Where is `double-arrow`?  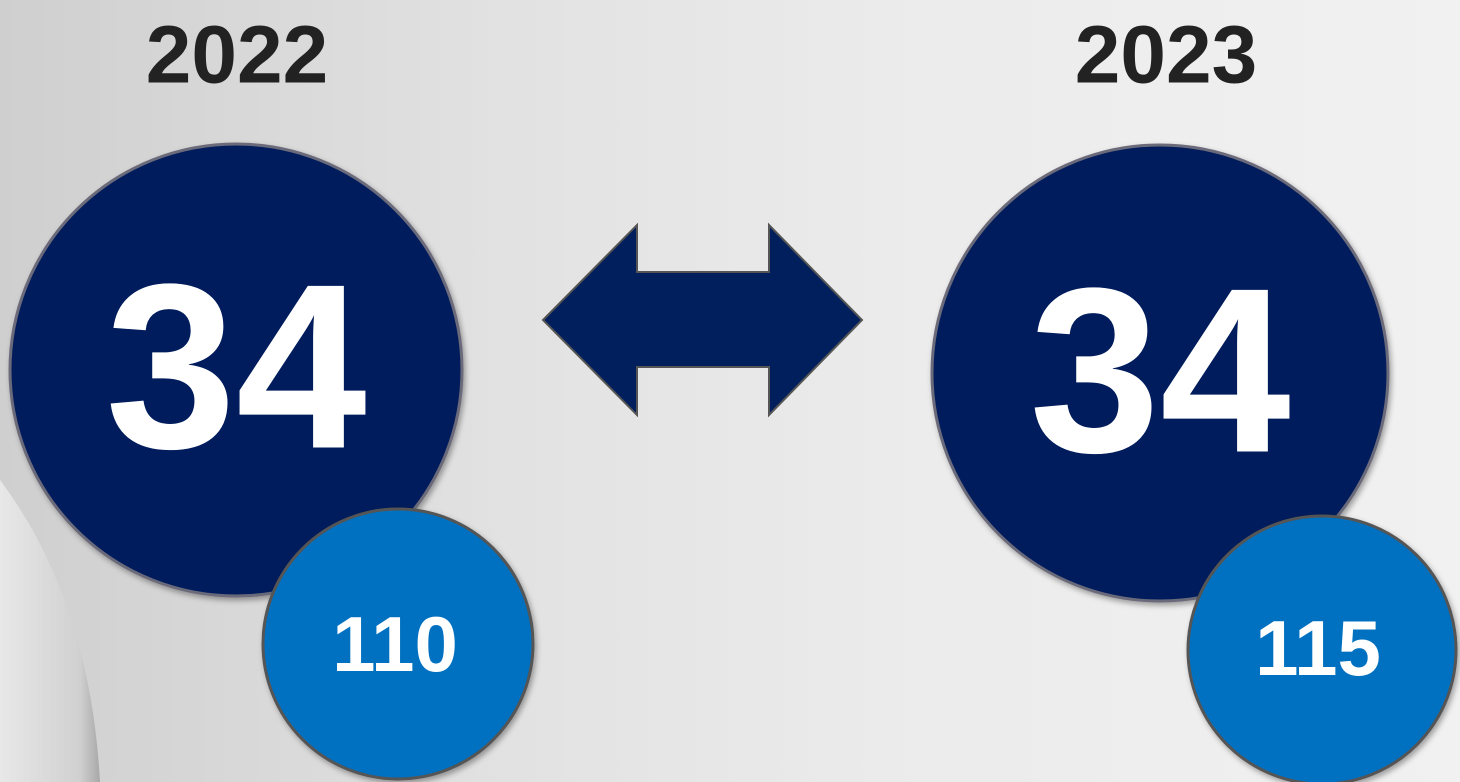 double-arrow is located at coordinates (702, 320).